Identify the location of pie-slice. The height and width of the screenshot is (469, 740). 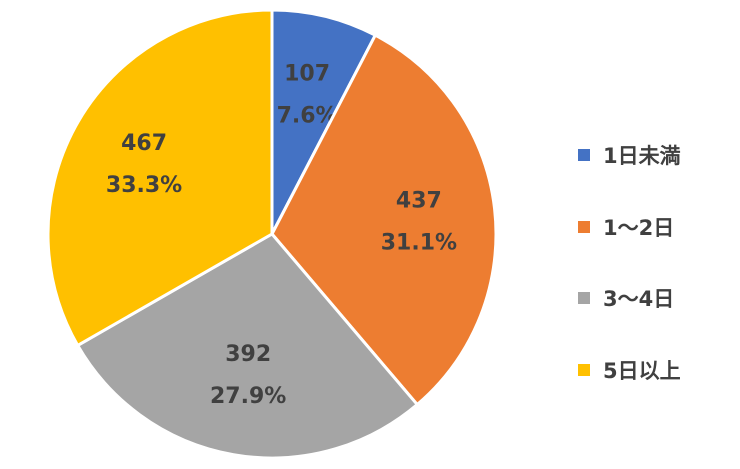
(324, 121).